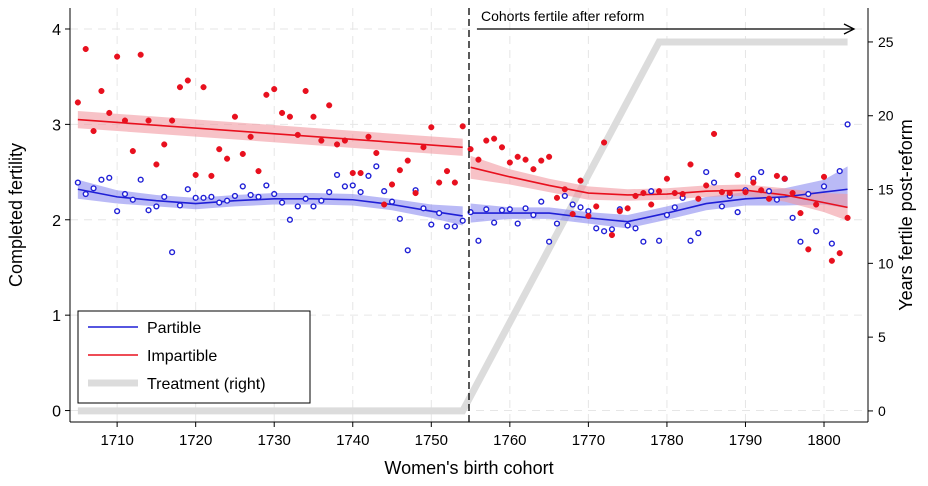  I want to click on y2-tick-label: 10, so click(886, 263).